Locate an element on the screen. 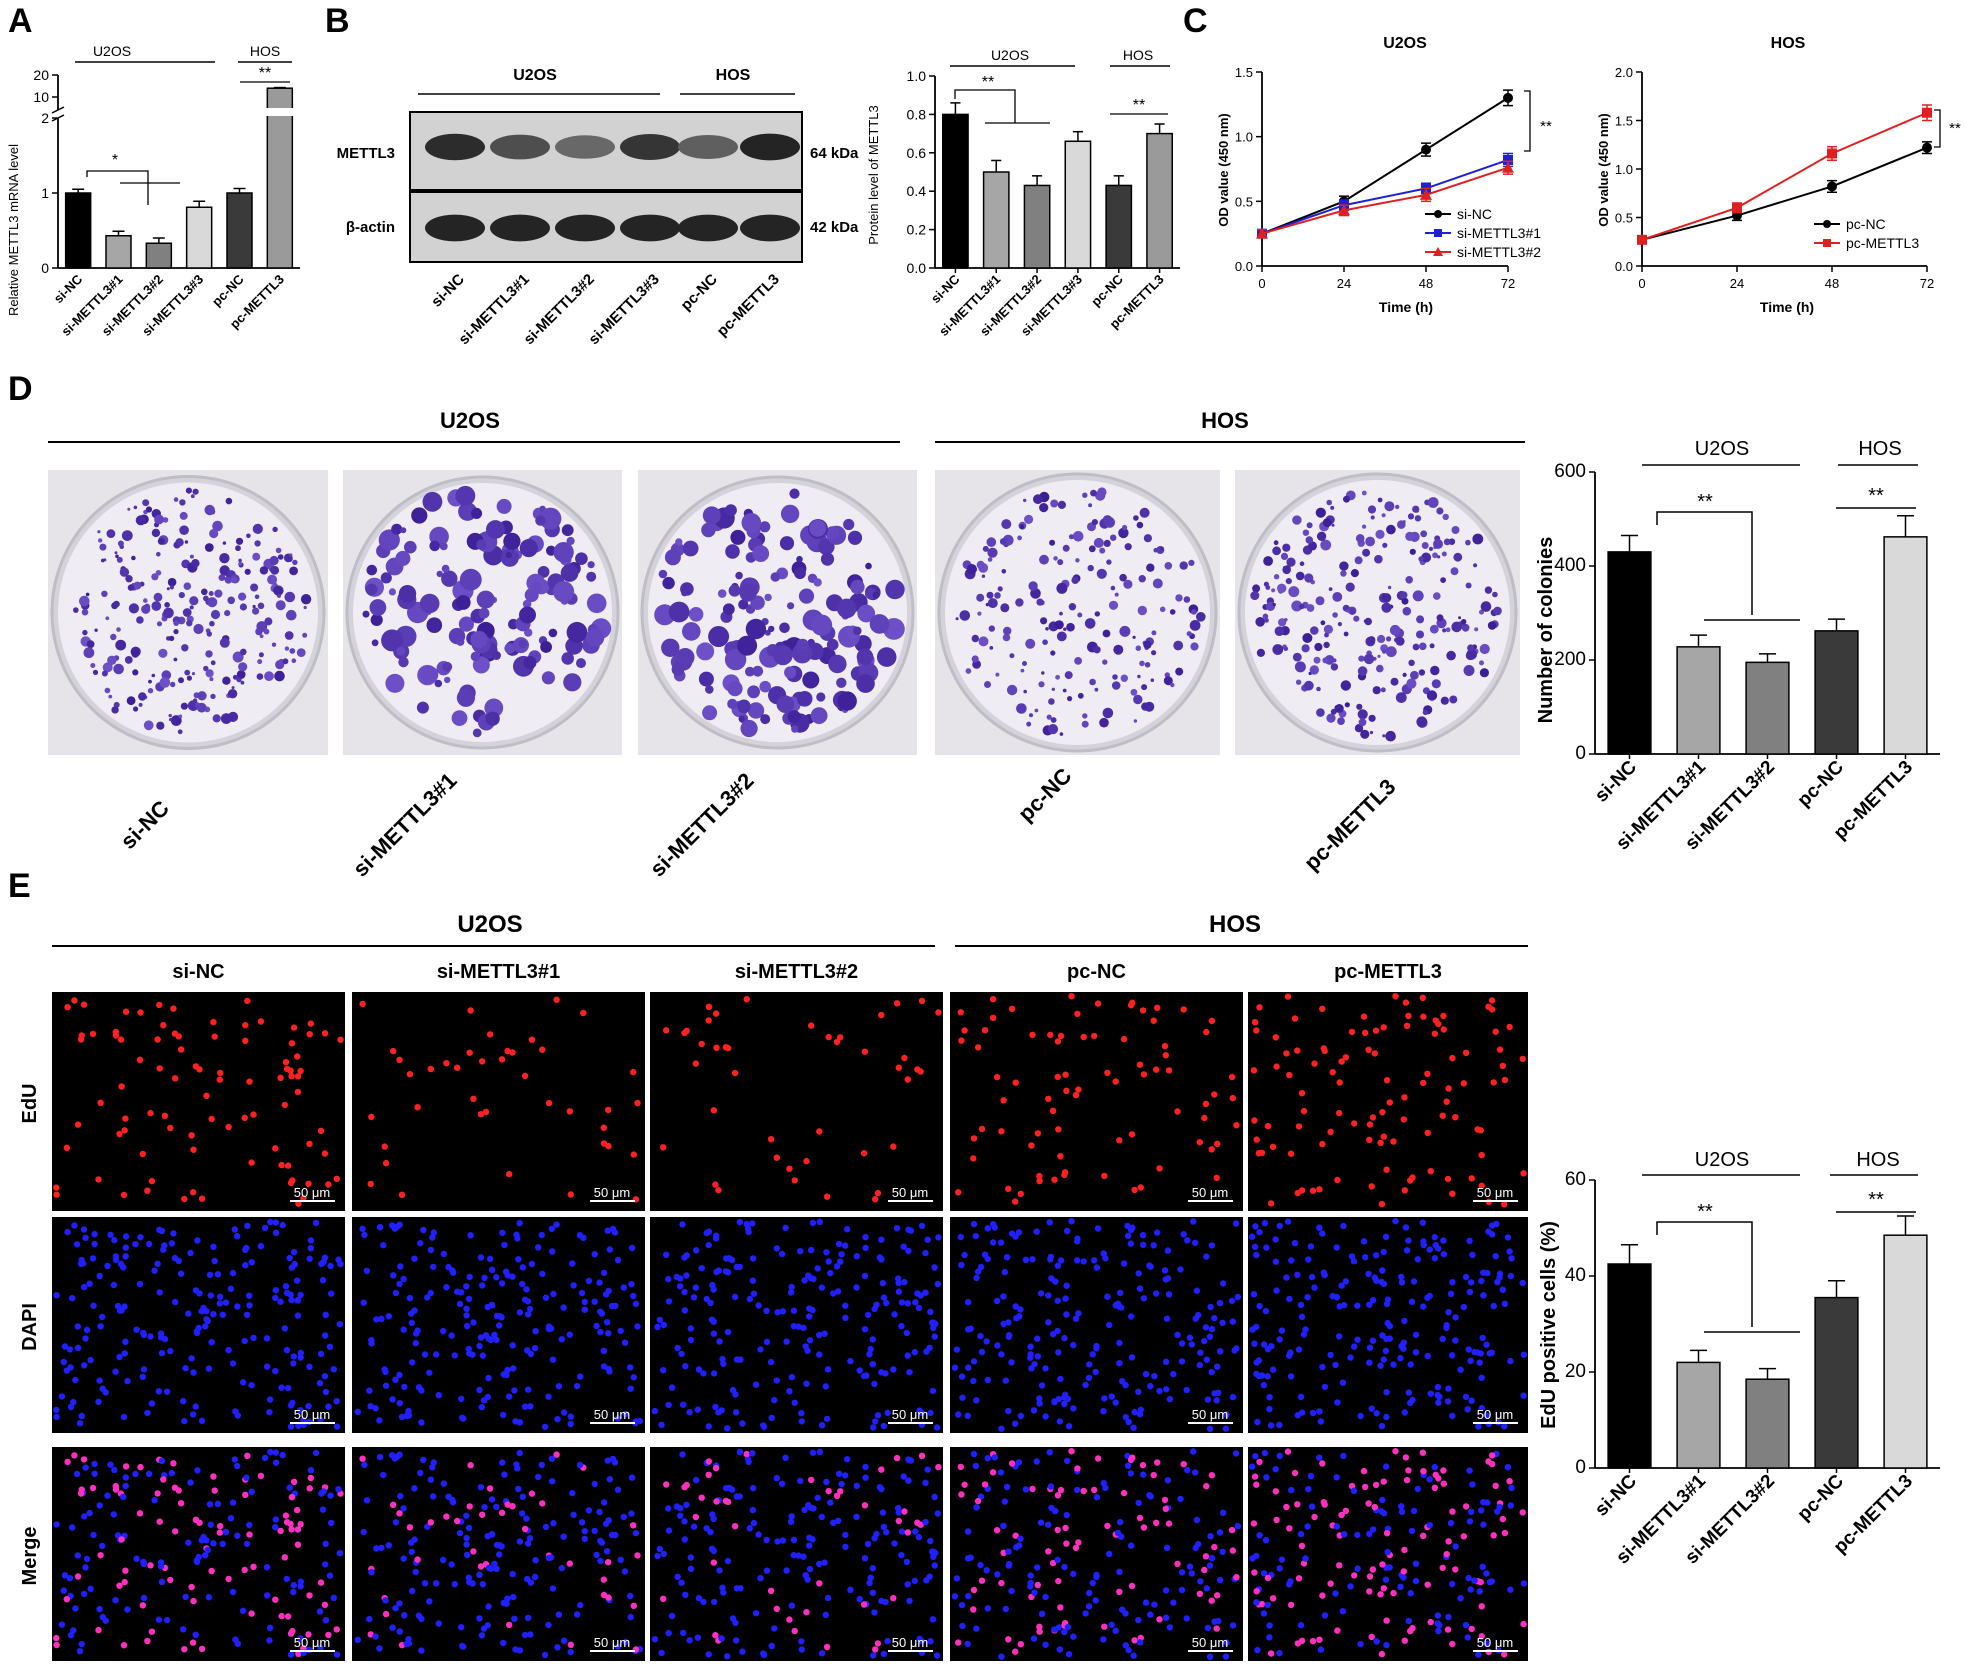 The width and height of the screenshot is (1966, 1665). row-label: DAPI is located at coordinates (30, 1327).